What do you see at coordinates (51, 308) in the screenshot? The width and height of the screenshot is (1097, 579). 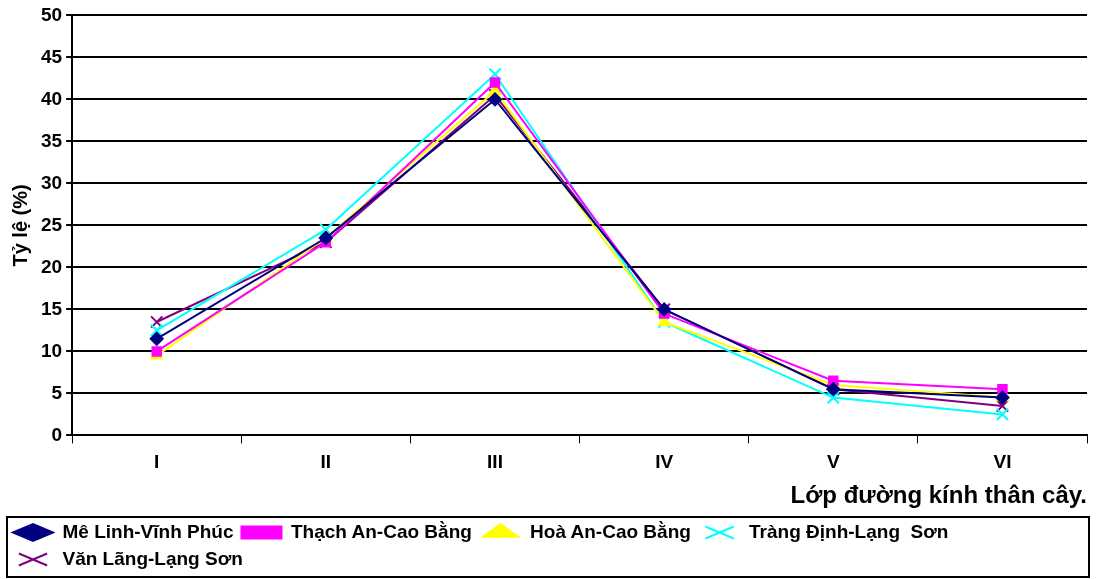 I see `y-tick-label: 15` at bounding box center [51, 308].